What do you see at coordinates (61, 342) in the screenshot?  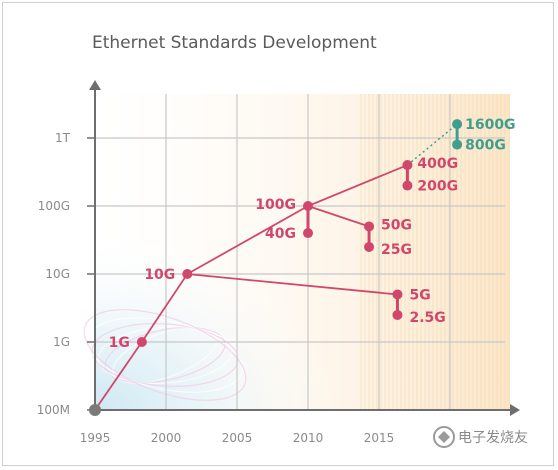 I see `y-tick-label: 1G` at bounding box center [61, 342].